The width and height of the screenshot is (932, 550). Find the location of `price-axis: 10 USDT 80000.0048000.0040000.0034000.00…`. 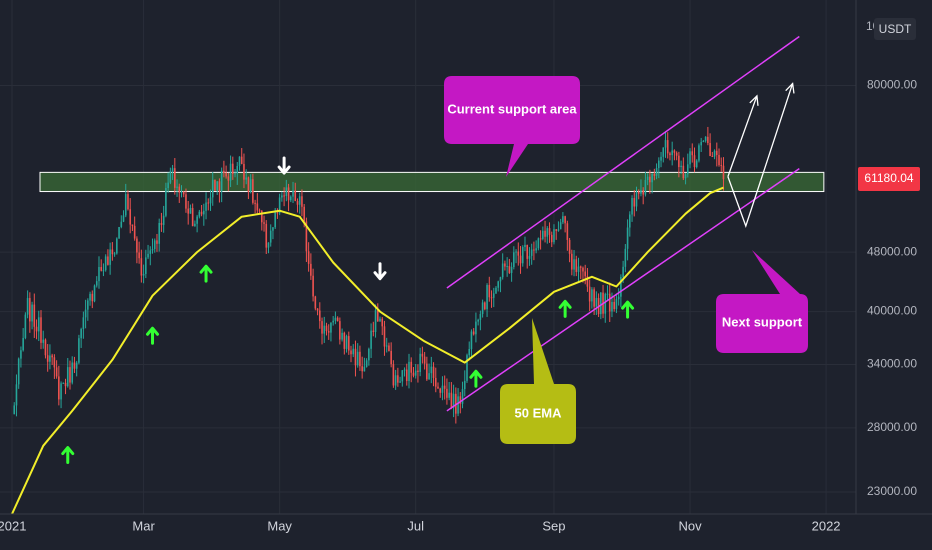

price-axis: 10 USDT 80000.0048000.0040000.0034000.00… is located at coordinates (893, 257).